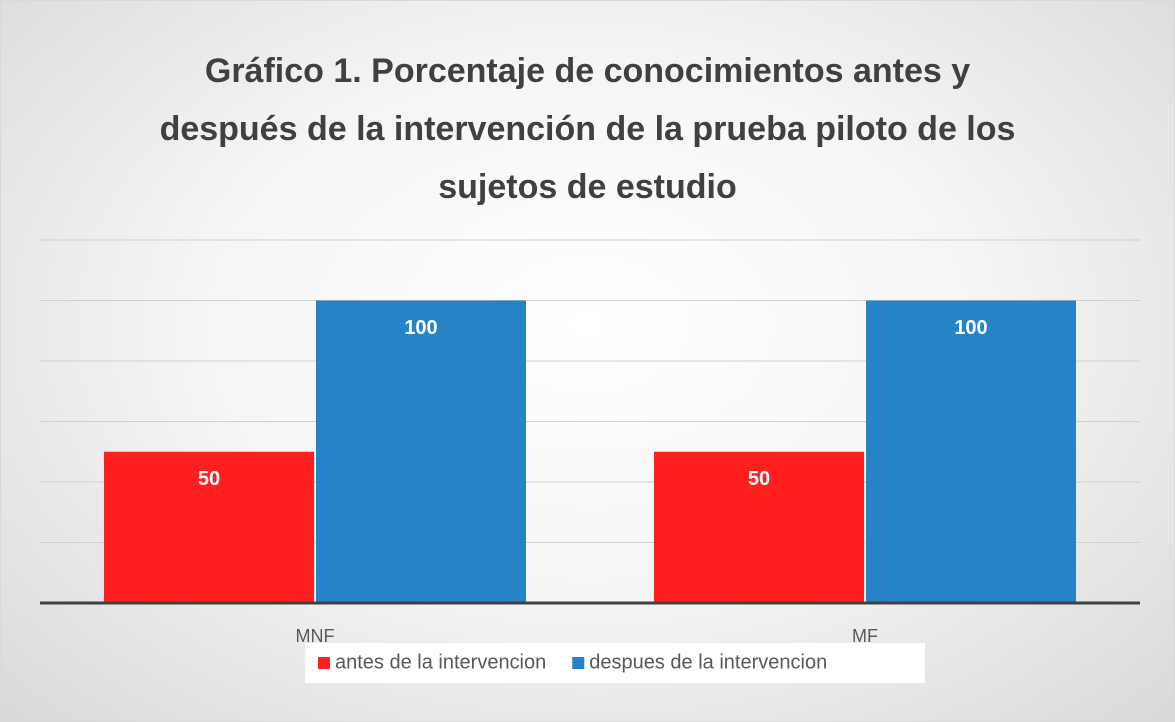 Image resolution: width=1175 pixels, height=722 pixels. Describe the element at coordinates (440, 662) in the screenshot. I see `legend-label: antes de la intervencion` at that location.